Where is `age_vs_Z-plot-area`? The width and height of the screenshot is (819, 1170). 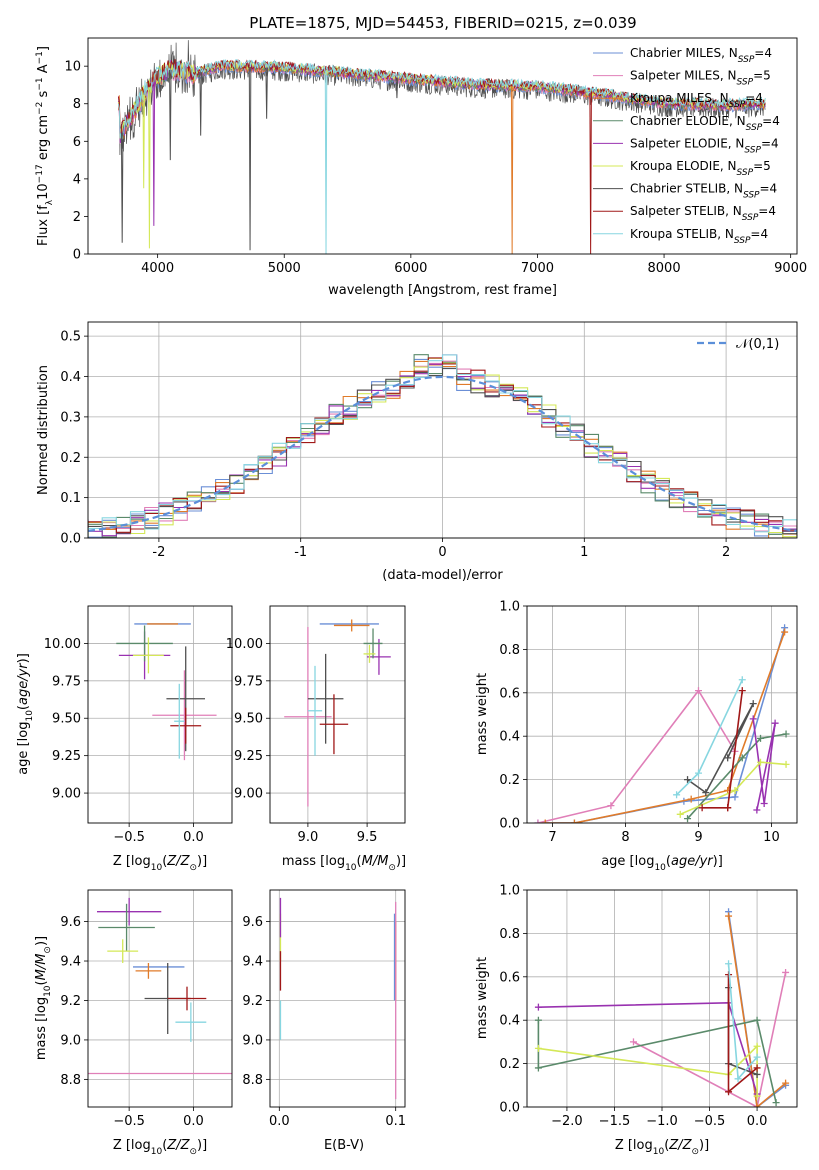 age_vs_Z-plot-area is located at coordinates (166, 692).